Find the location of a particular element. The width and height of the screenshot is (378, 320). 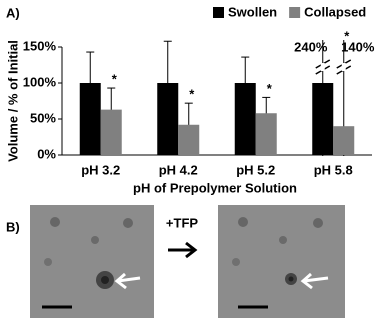

legend-label: Collapsed is located at coordinates (335, 11).